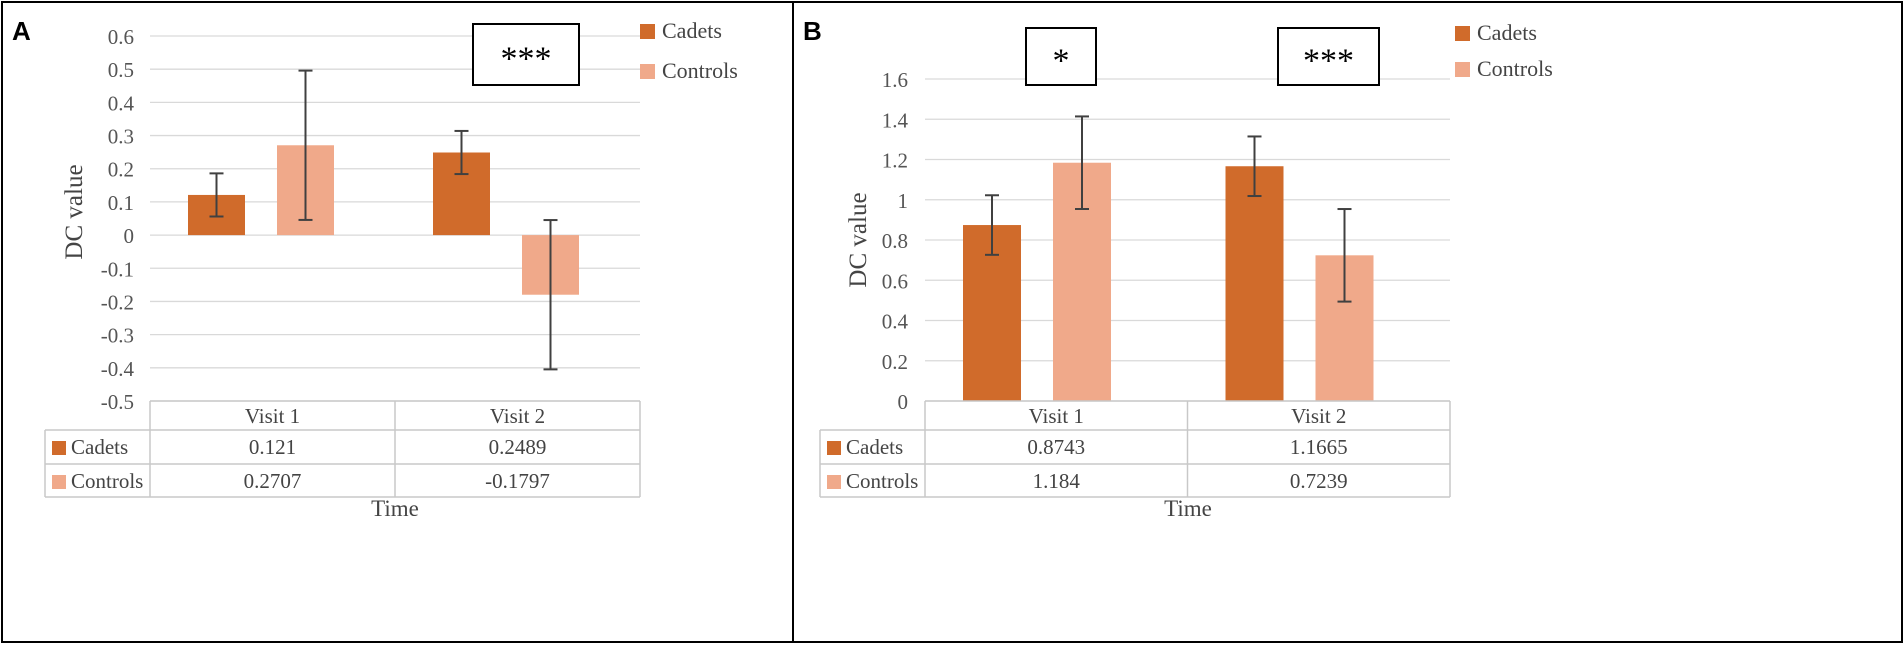  I want to click on y-tick-label: 0.8, so click(895, 241).